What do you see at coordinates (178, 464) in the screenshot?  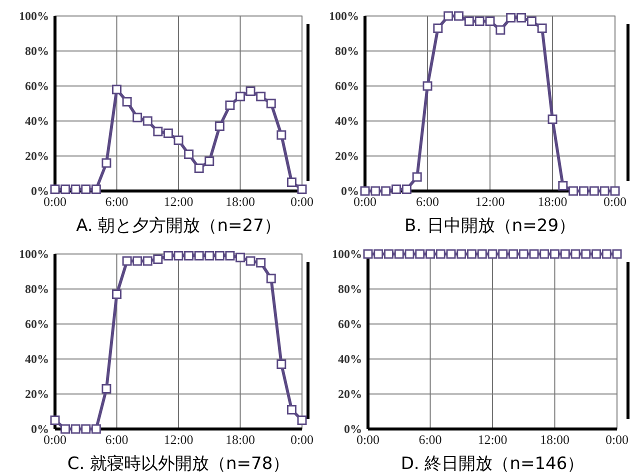 I see `text: C. 就寝時以外開放（n=78）` at bounding box center [178, 464].